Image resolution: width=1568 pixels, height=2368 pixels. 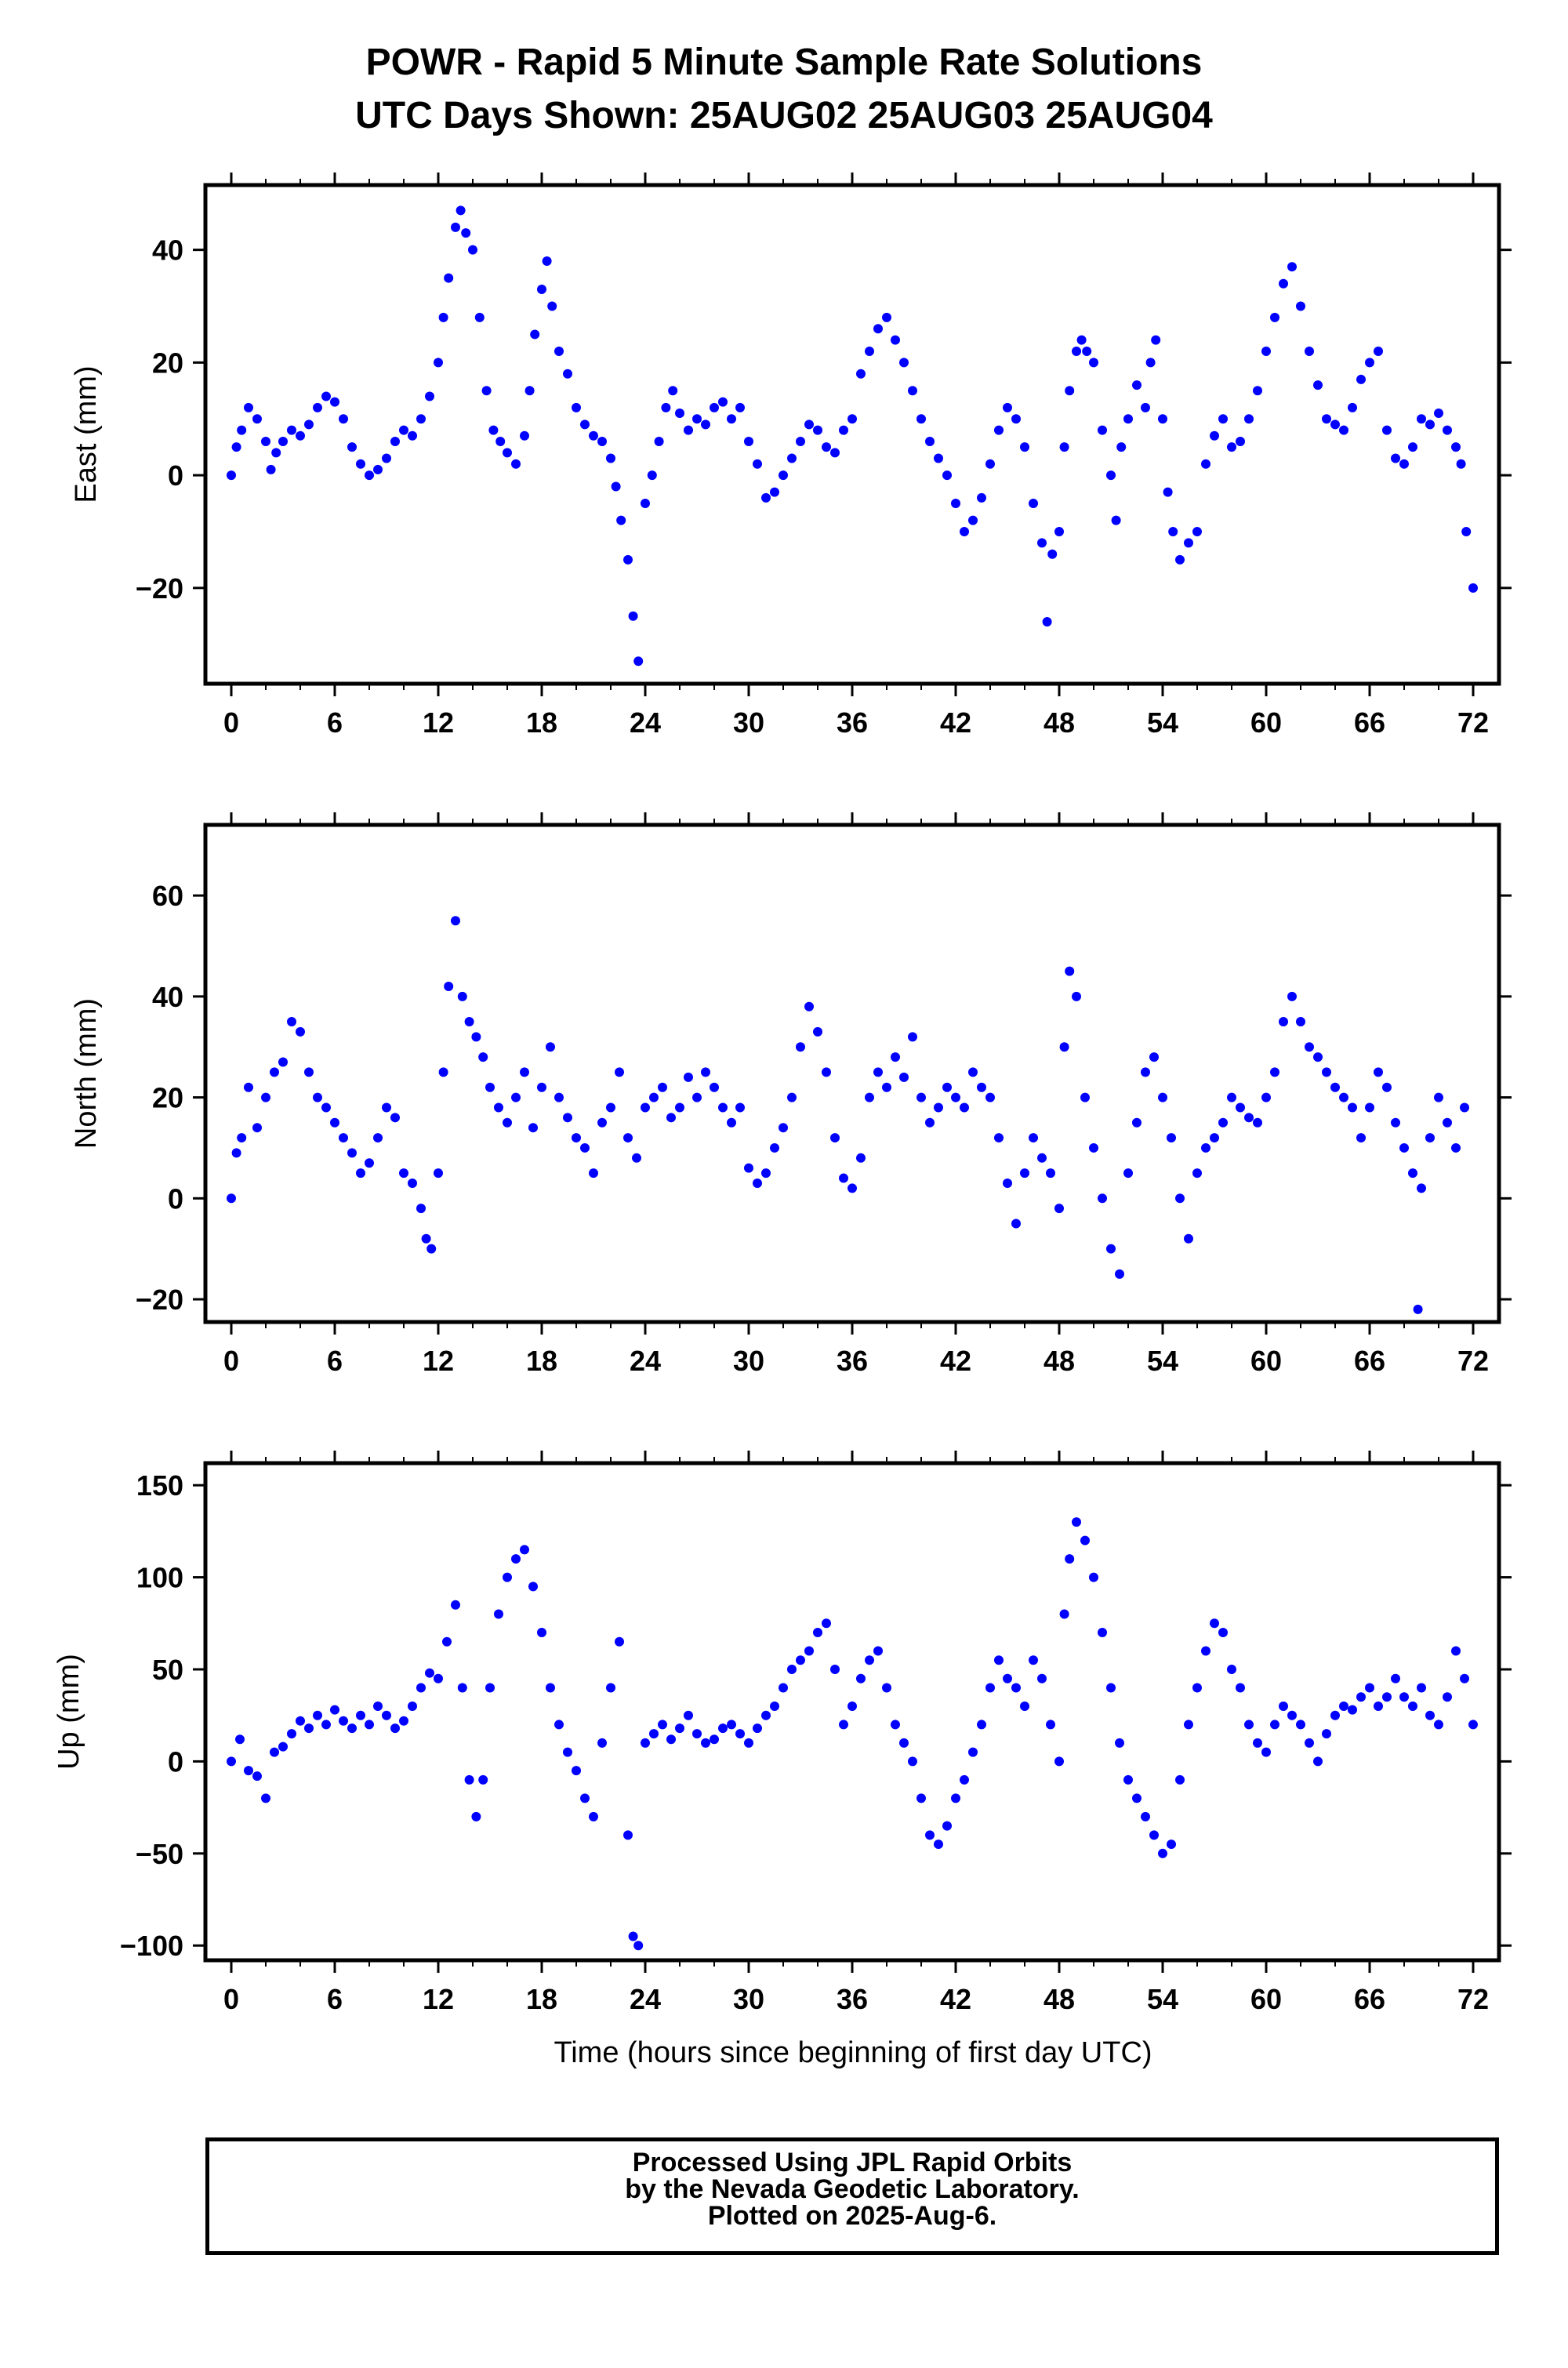 I want to click on up-y-tick-label: 50, so click(x=167, y=1670).